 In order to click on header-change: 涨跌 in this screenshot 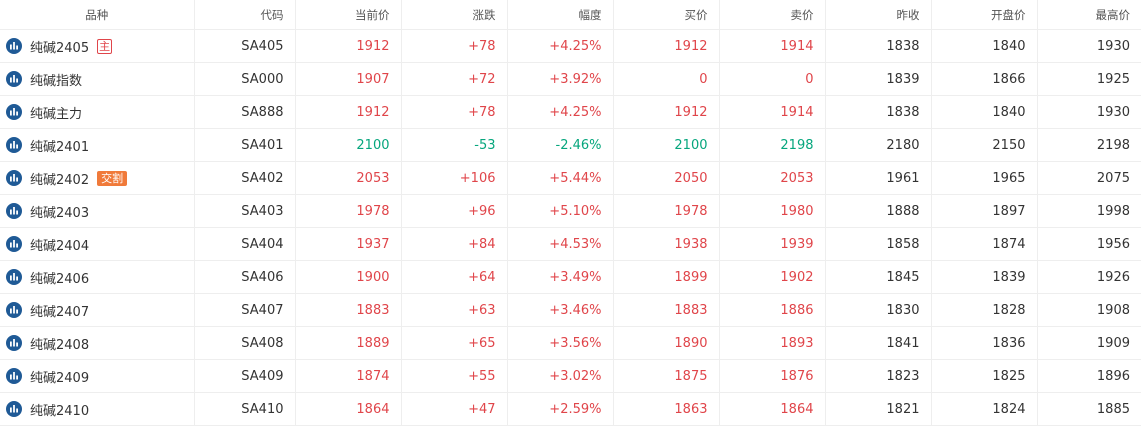, I will do `click(454, 15)`.